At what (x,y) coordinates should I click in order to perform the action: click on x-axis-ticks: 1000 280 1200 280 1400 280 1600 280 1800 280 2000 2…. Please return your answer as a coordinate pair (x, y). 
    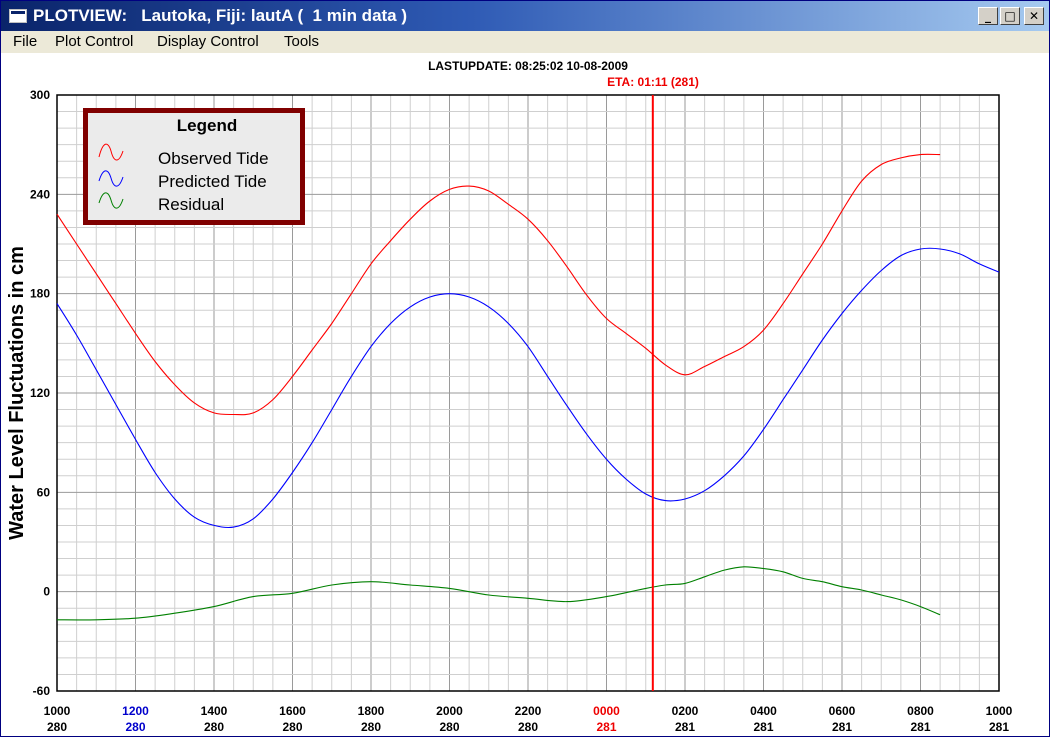
    Looking at the image, I should click on (528, 719).